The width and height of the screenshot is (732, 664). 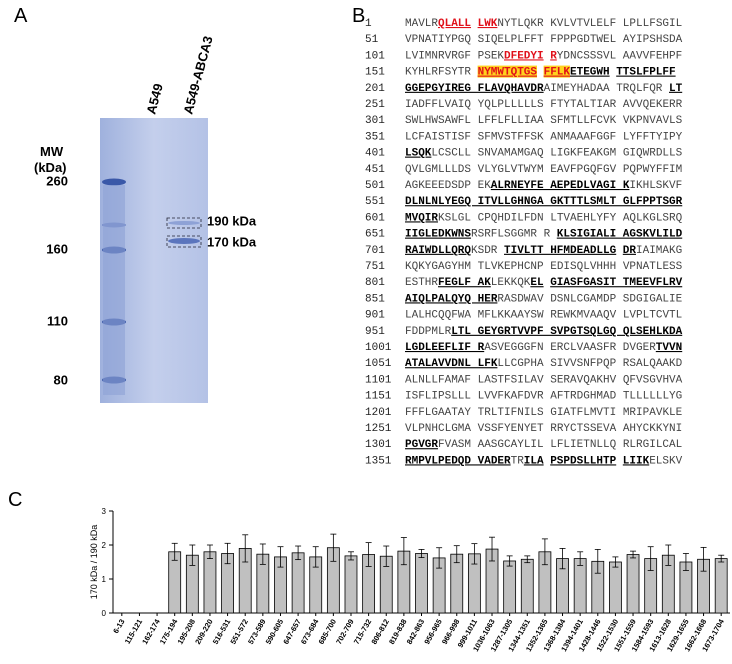 I want to click on mw-label: MW, so click(x=52, y=151).